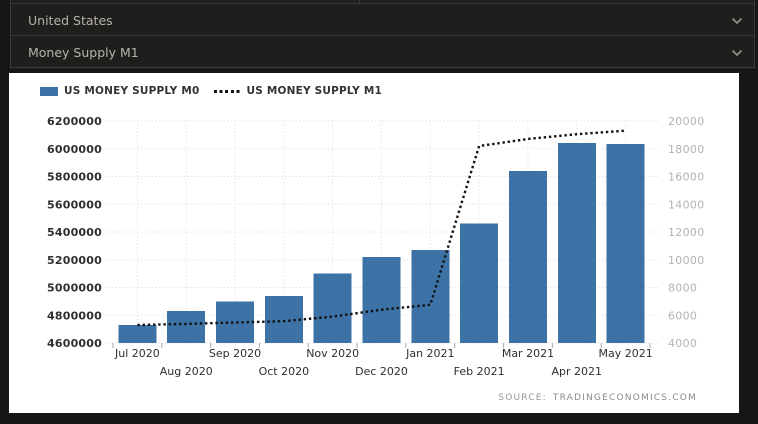 This screenshot has height=424, width=758. Describe the element at coordinates (382, 2) in the screenshot. I see `header-top-sliver` at that location.